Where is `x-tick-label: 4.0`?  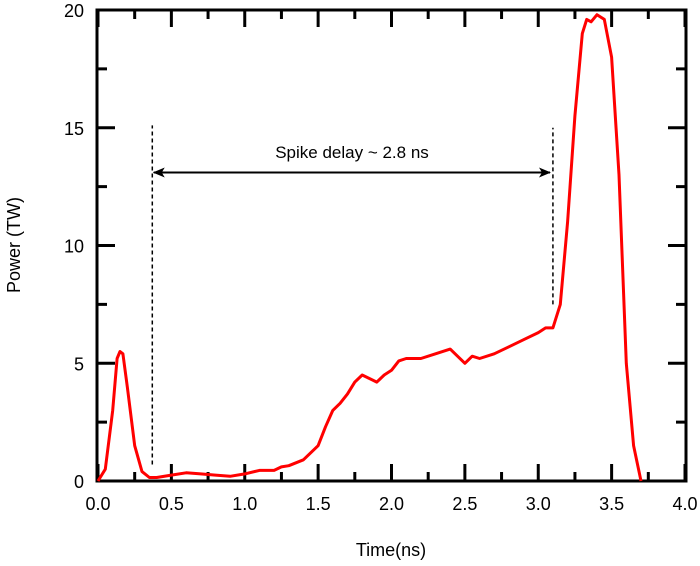
x-tick-label: 4.0 is located at coordinates (684, 504).